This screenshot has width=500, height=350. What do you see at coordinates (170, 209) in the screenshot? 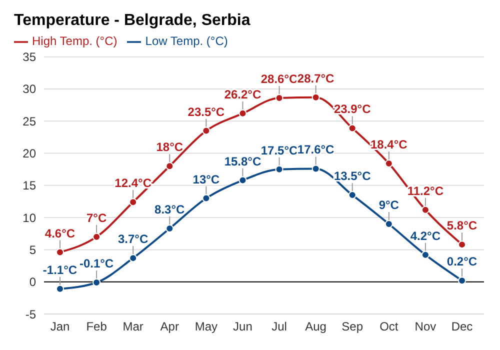
I see `data-label: 8.3°C` at bounding box center [170, 209].